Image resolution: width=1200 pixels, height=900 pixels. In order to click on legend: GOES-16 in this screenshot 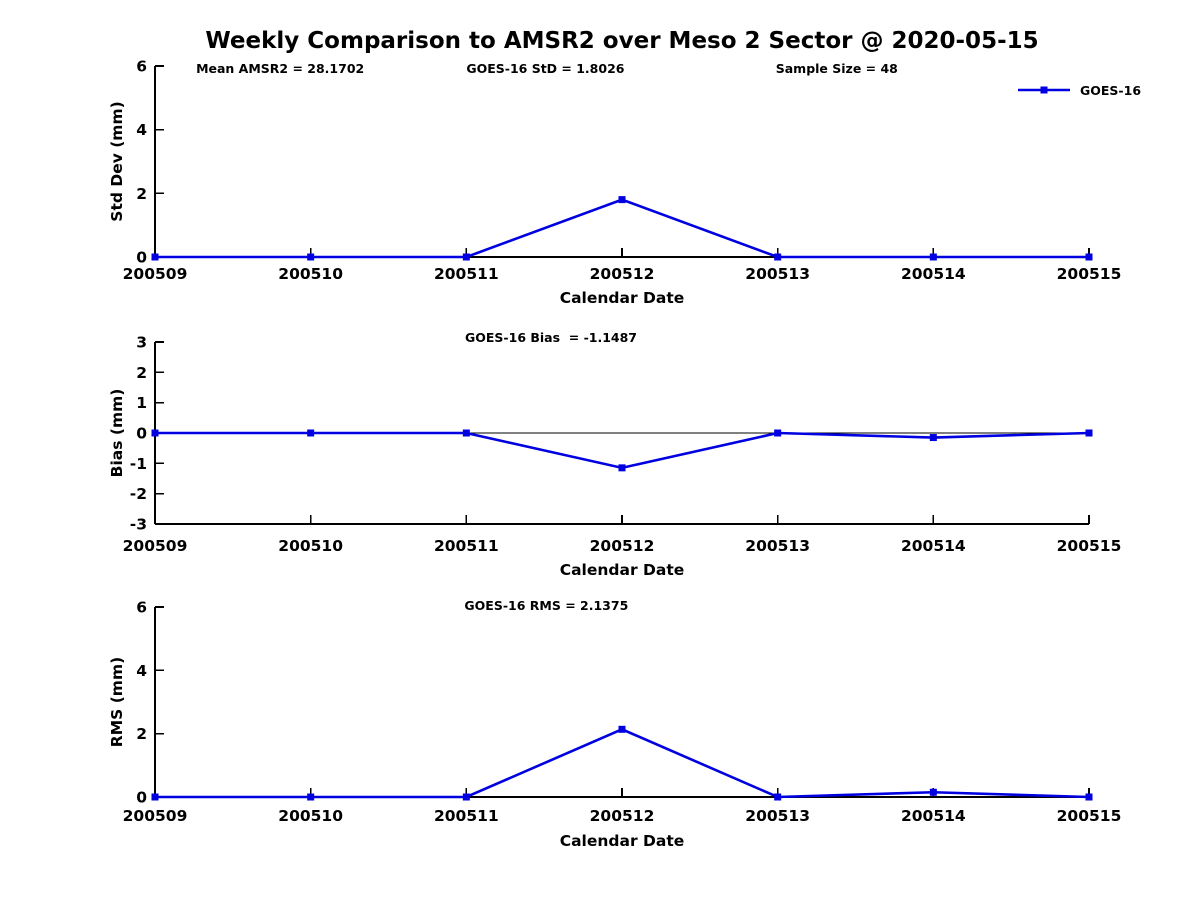, I will do `click(1079, 90)`.